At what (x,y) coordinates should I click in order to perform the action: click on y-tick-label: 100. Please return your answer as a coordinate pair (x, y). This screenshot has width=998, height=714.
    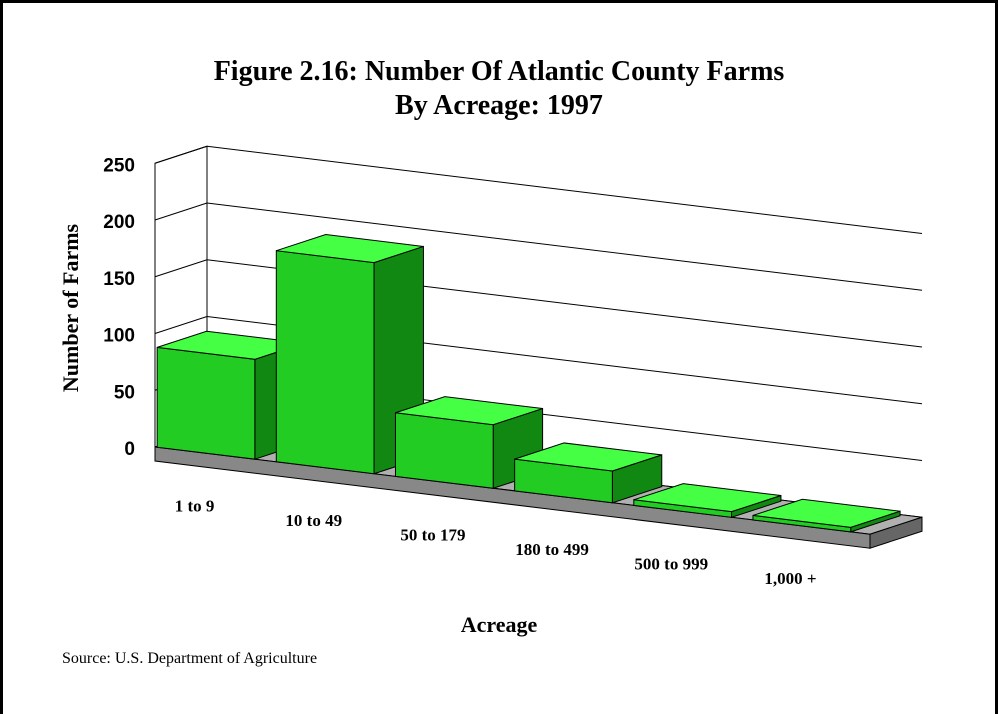
    Looking at the image, I should click on (119, 336).